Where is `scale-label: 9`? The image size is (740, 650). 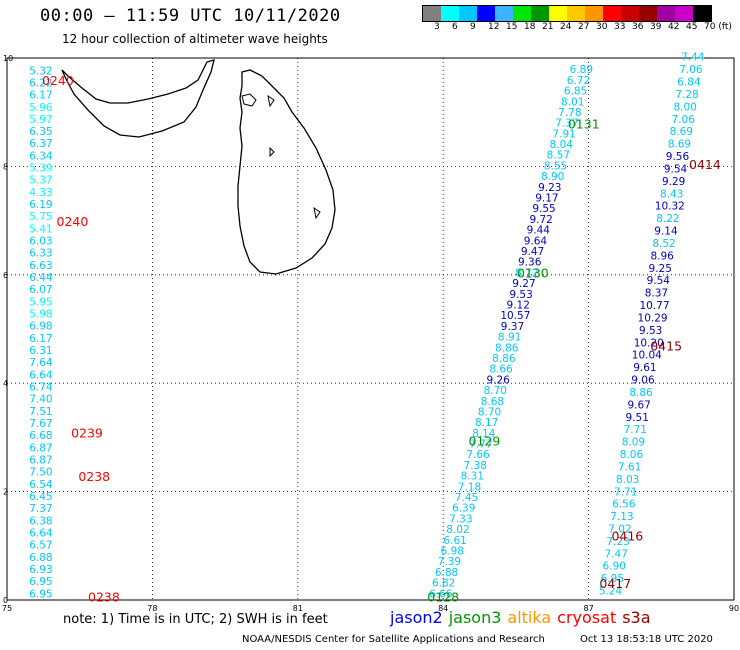
scale-label: 9 is located at coordinates (473, 27).